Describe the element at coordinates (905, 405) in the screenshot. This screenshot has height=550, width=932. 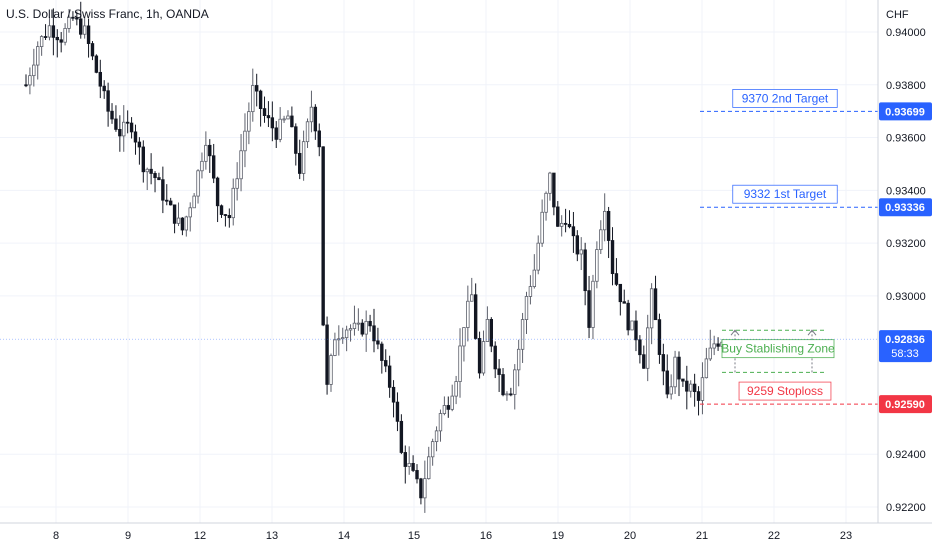
I see `level-price-tag-text: 0.92590` at that location.